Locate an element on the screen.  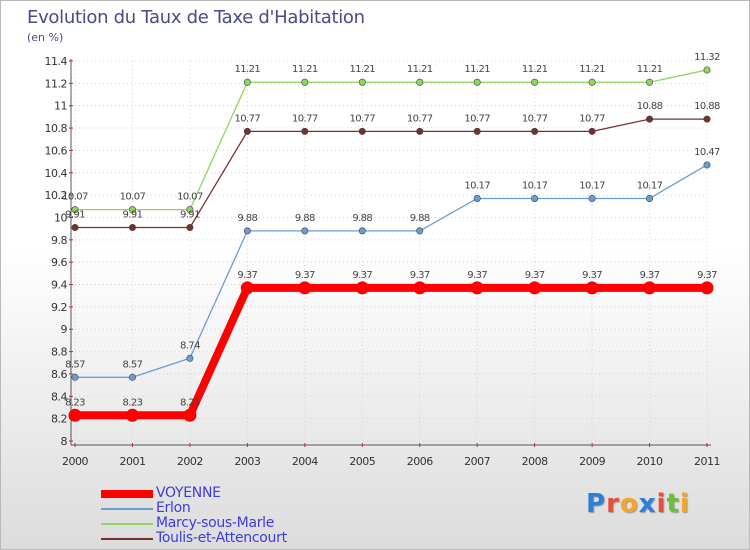
data-label: 8.57 is located at coordinates (75, 364).